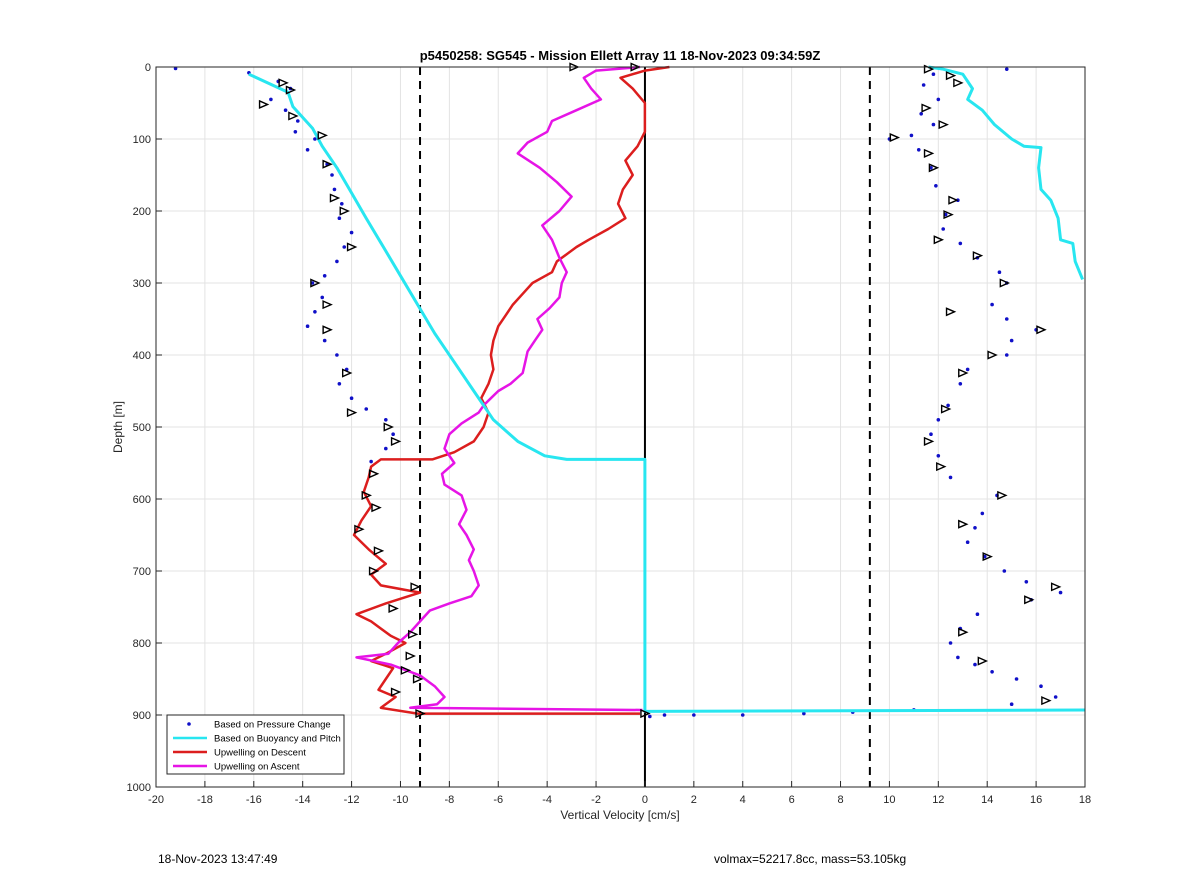 The height and width of the screenshot is (885, 1200). Describe the element at coordinates (139, 788) in the screenshot. I see `y-tick-label: 1000` at that location.